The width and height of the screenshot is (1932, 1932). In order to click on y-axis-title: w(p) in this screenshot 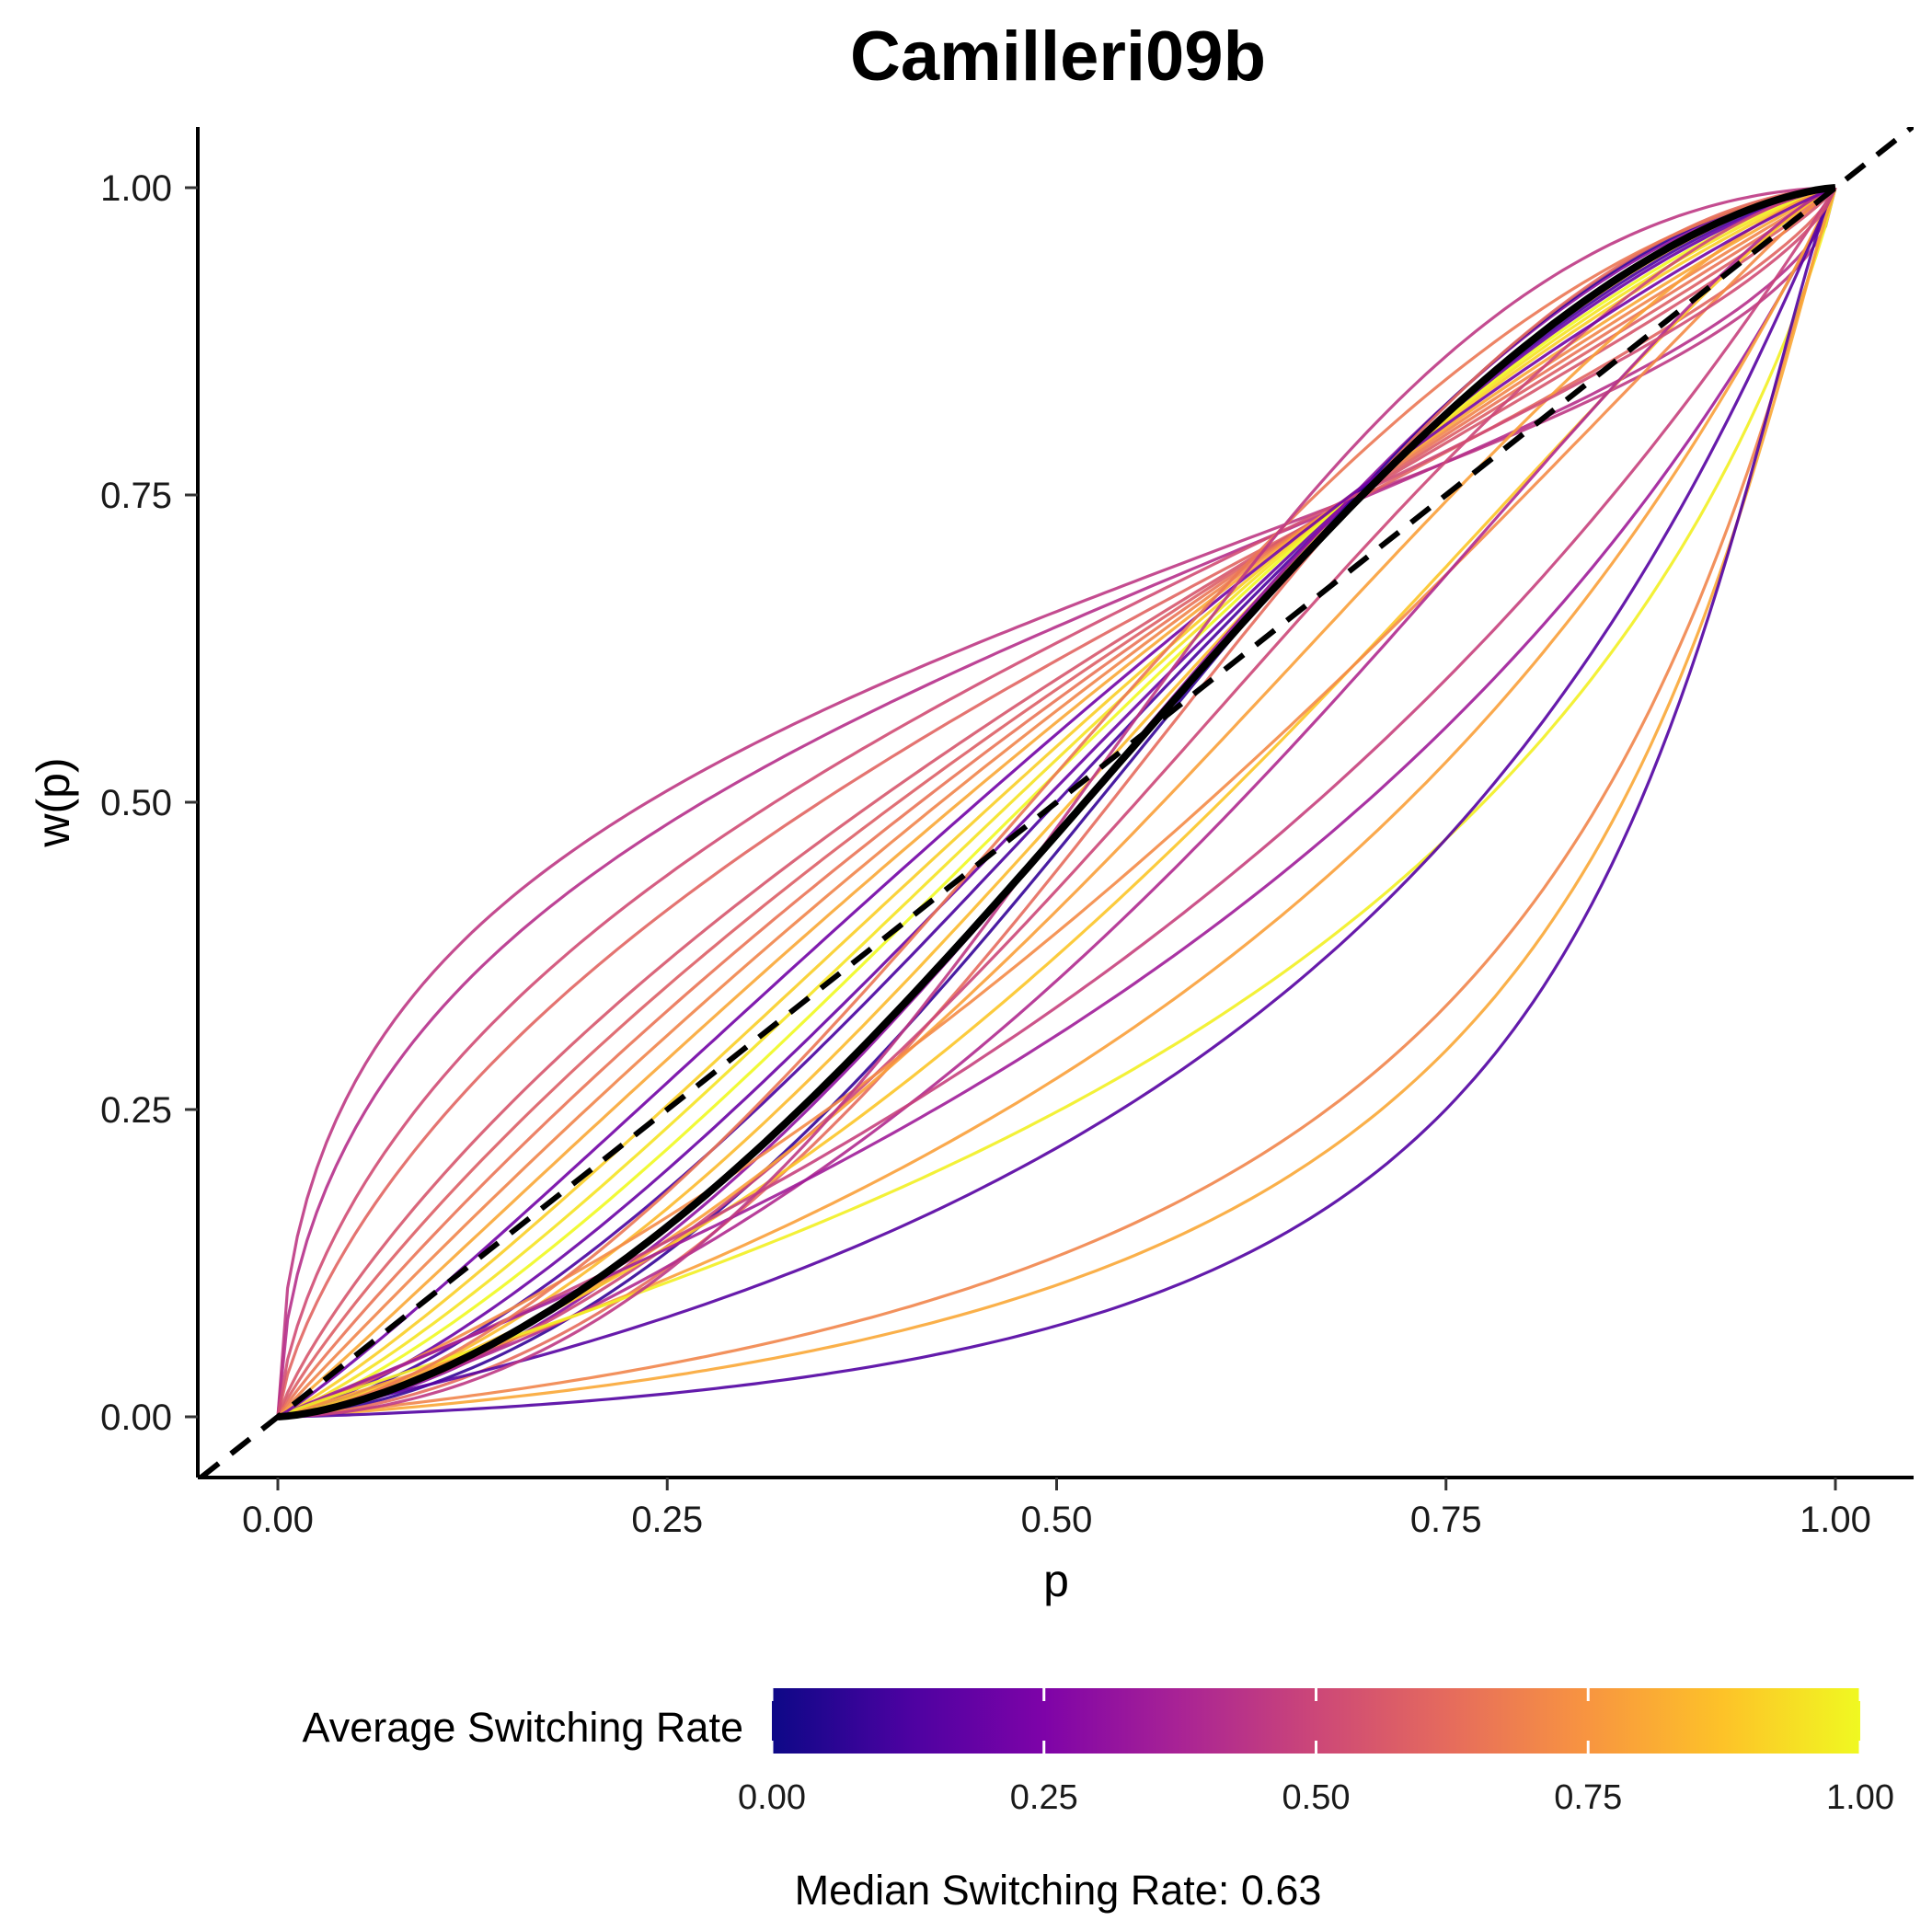, I will do `click(53, 802)`.